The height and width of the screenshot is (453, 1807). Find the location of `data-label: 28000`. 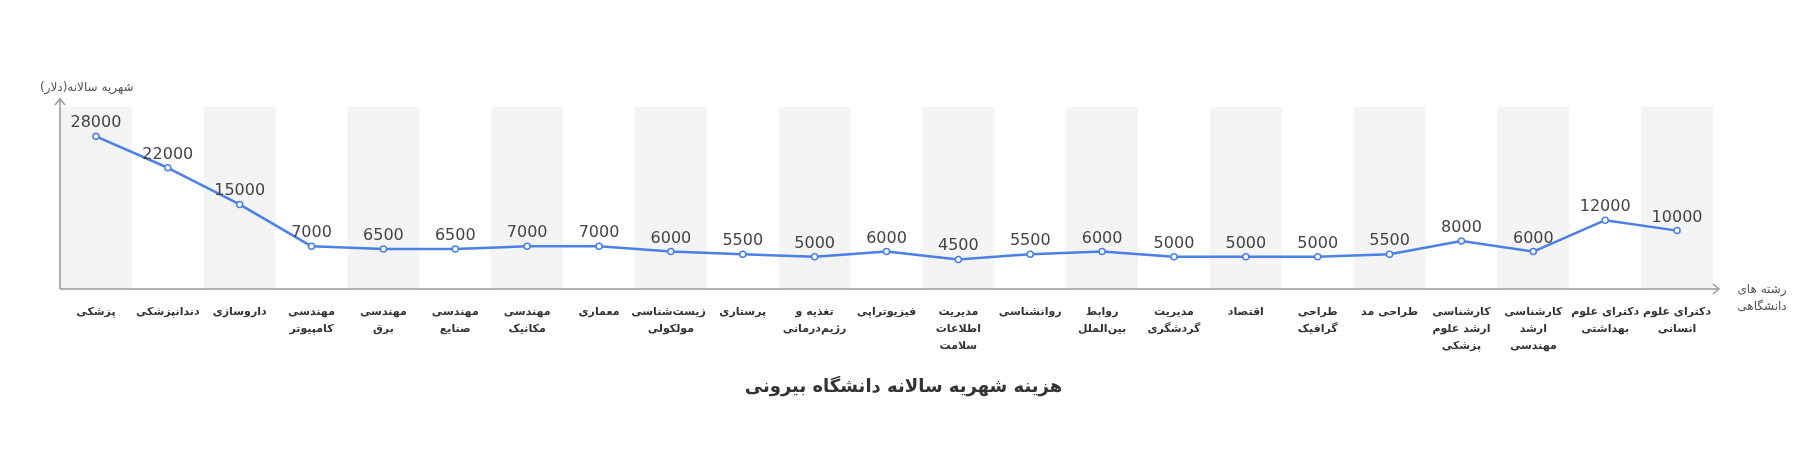

data-label: 28000 is located at coordinates (96, 122).